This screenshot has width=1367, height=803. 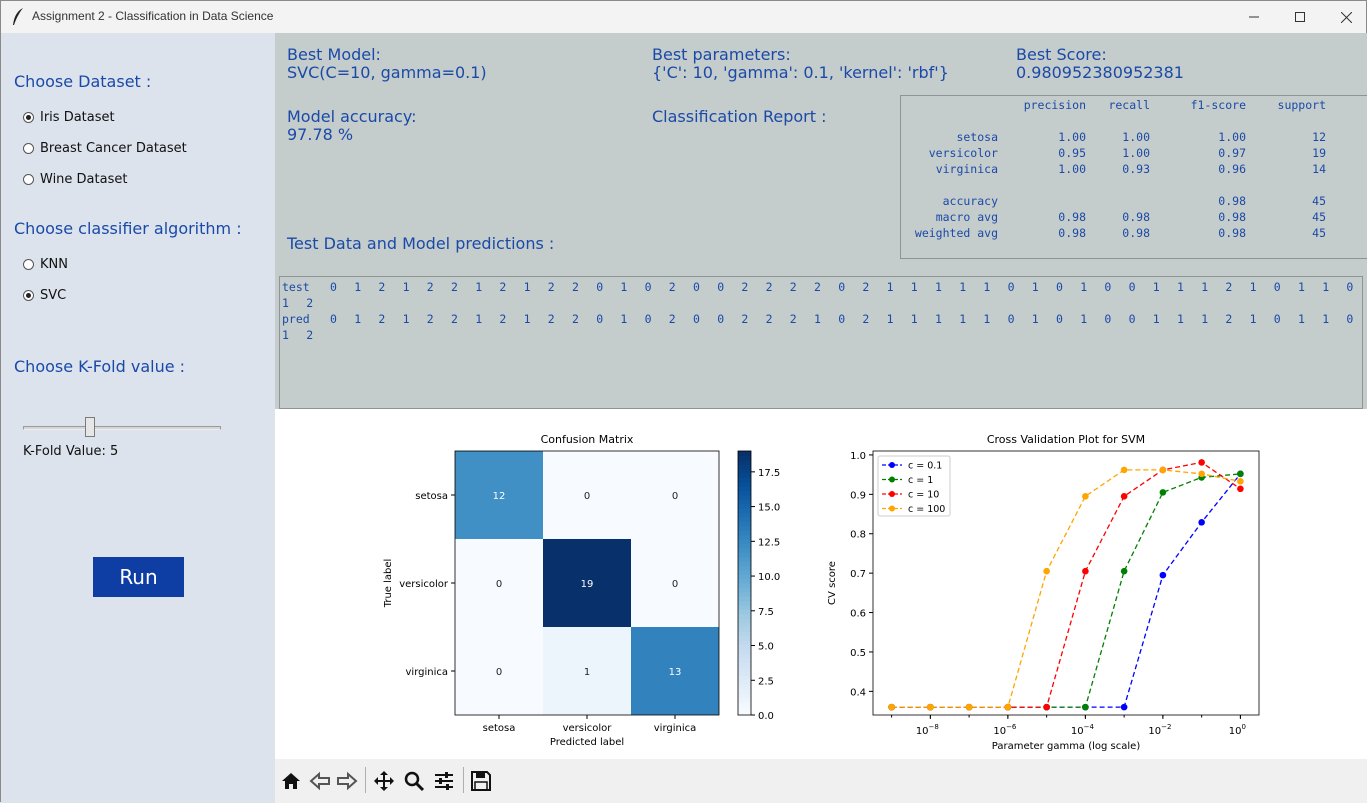 I want to click on y-axis-label: CV score, so click(x=832, y=583).